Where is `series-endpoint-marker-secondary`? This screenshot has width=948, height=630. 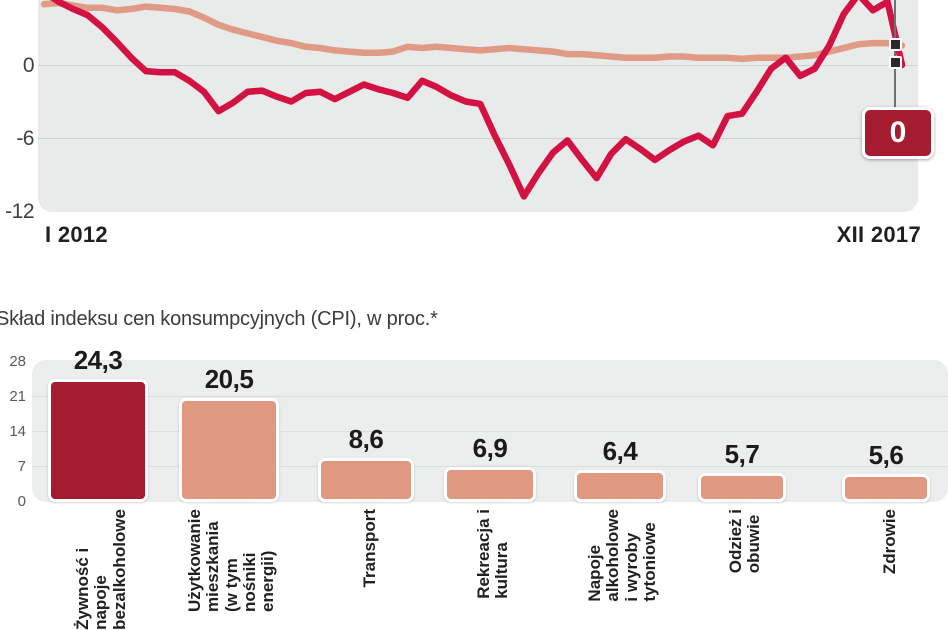
series-endpoint-marker-secondary is located at coordinates (895, 44).